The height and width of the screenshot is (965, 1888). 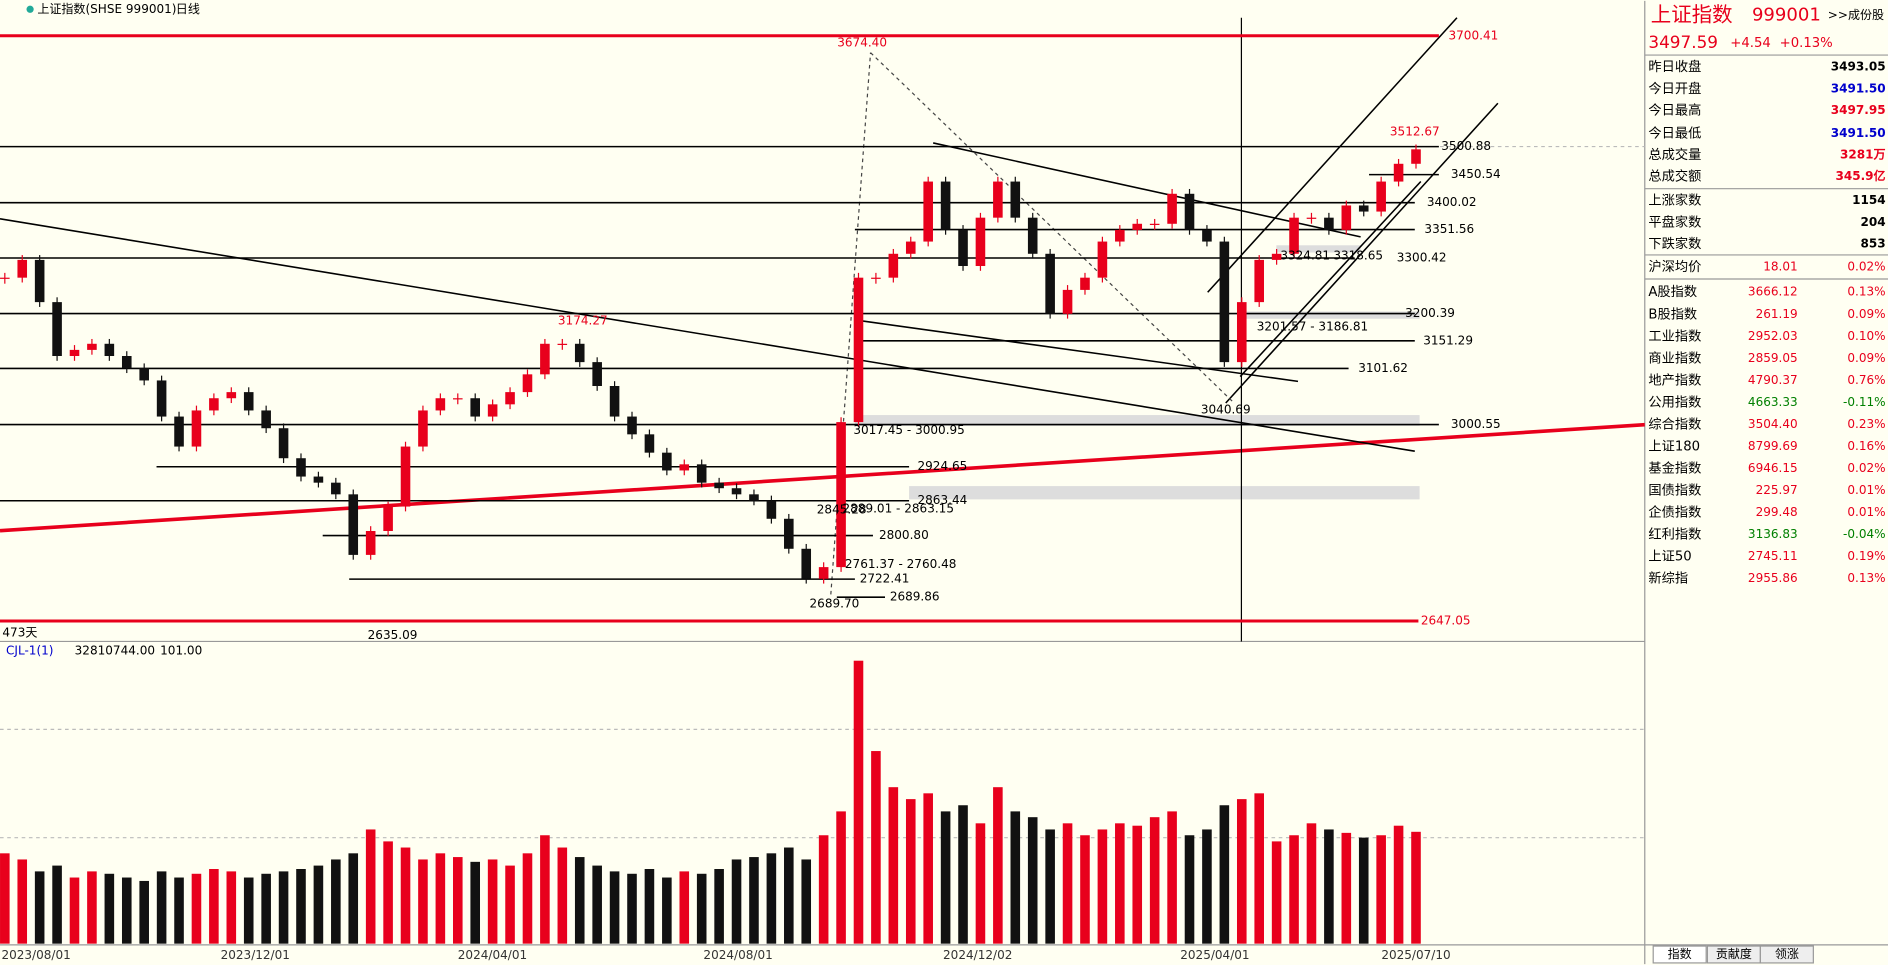 I want to click on status-dot, so click(x=30, y=9).